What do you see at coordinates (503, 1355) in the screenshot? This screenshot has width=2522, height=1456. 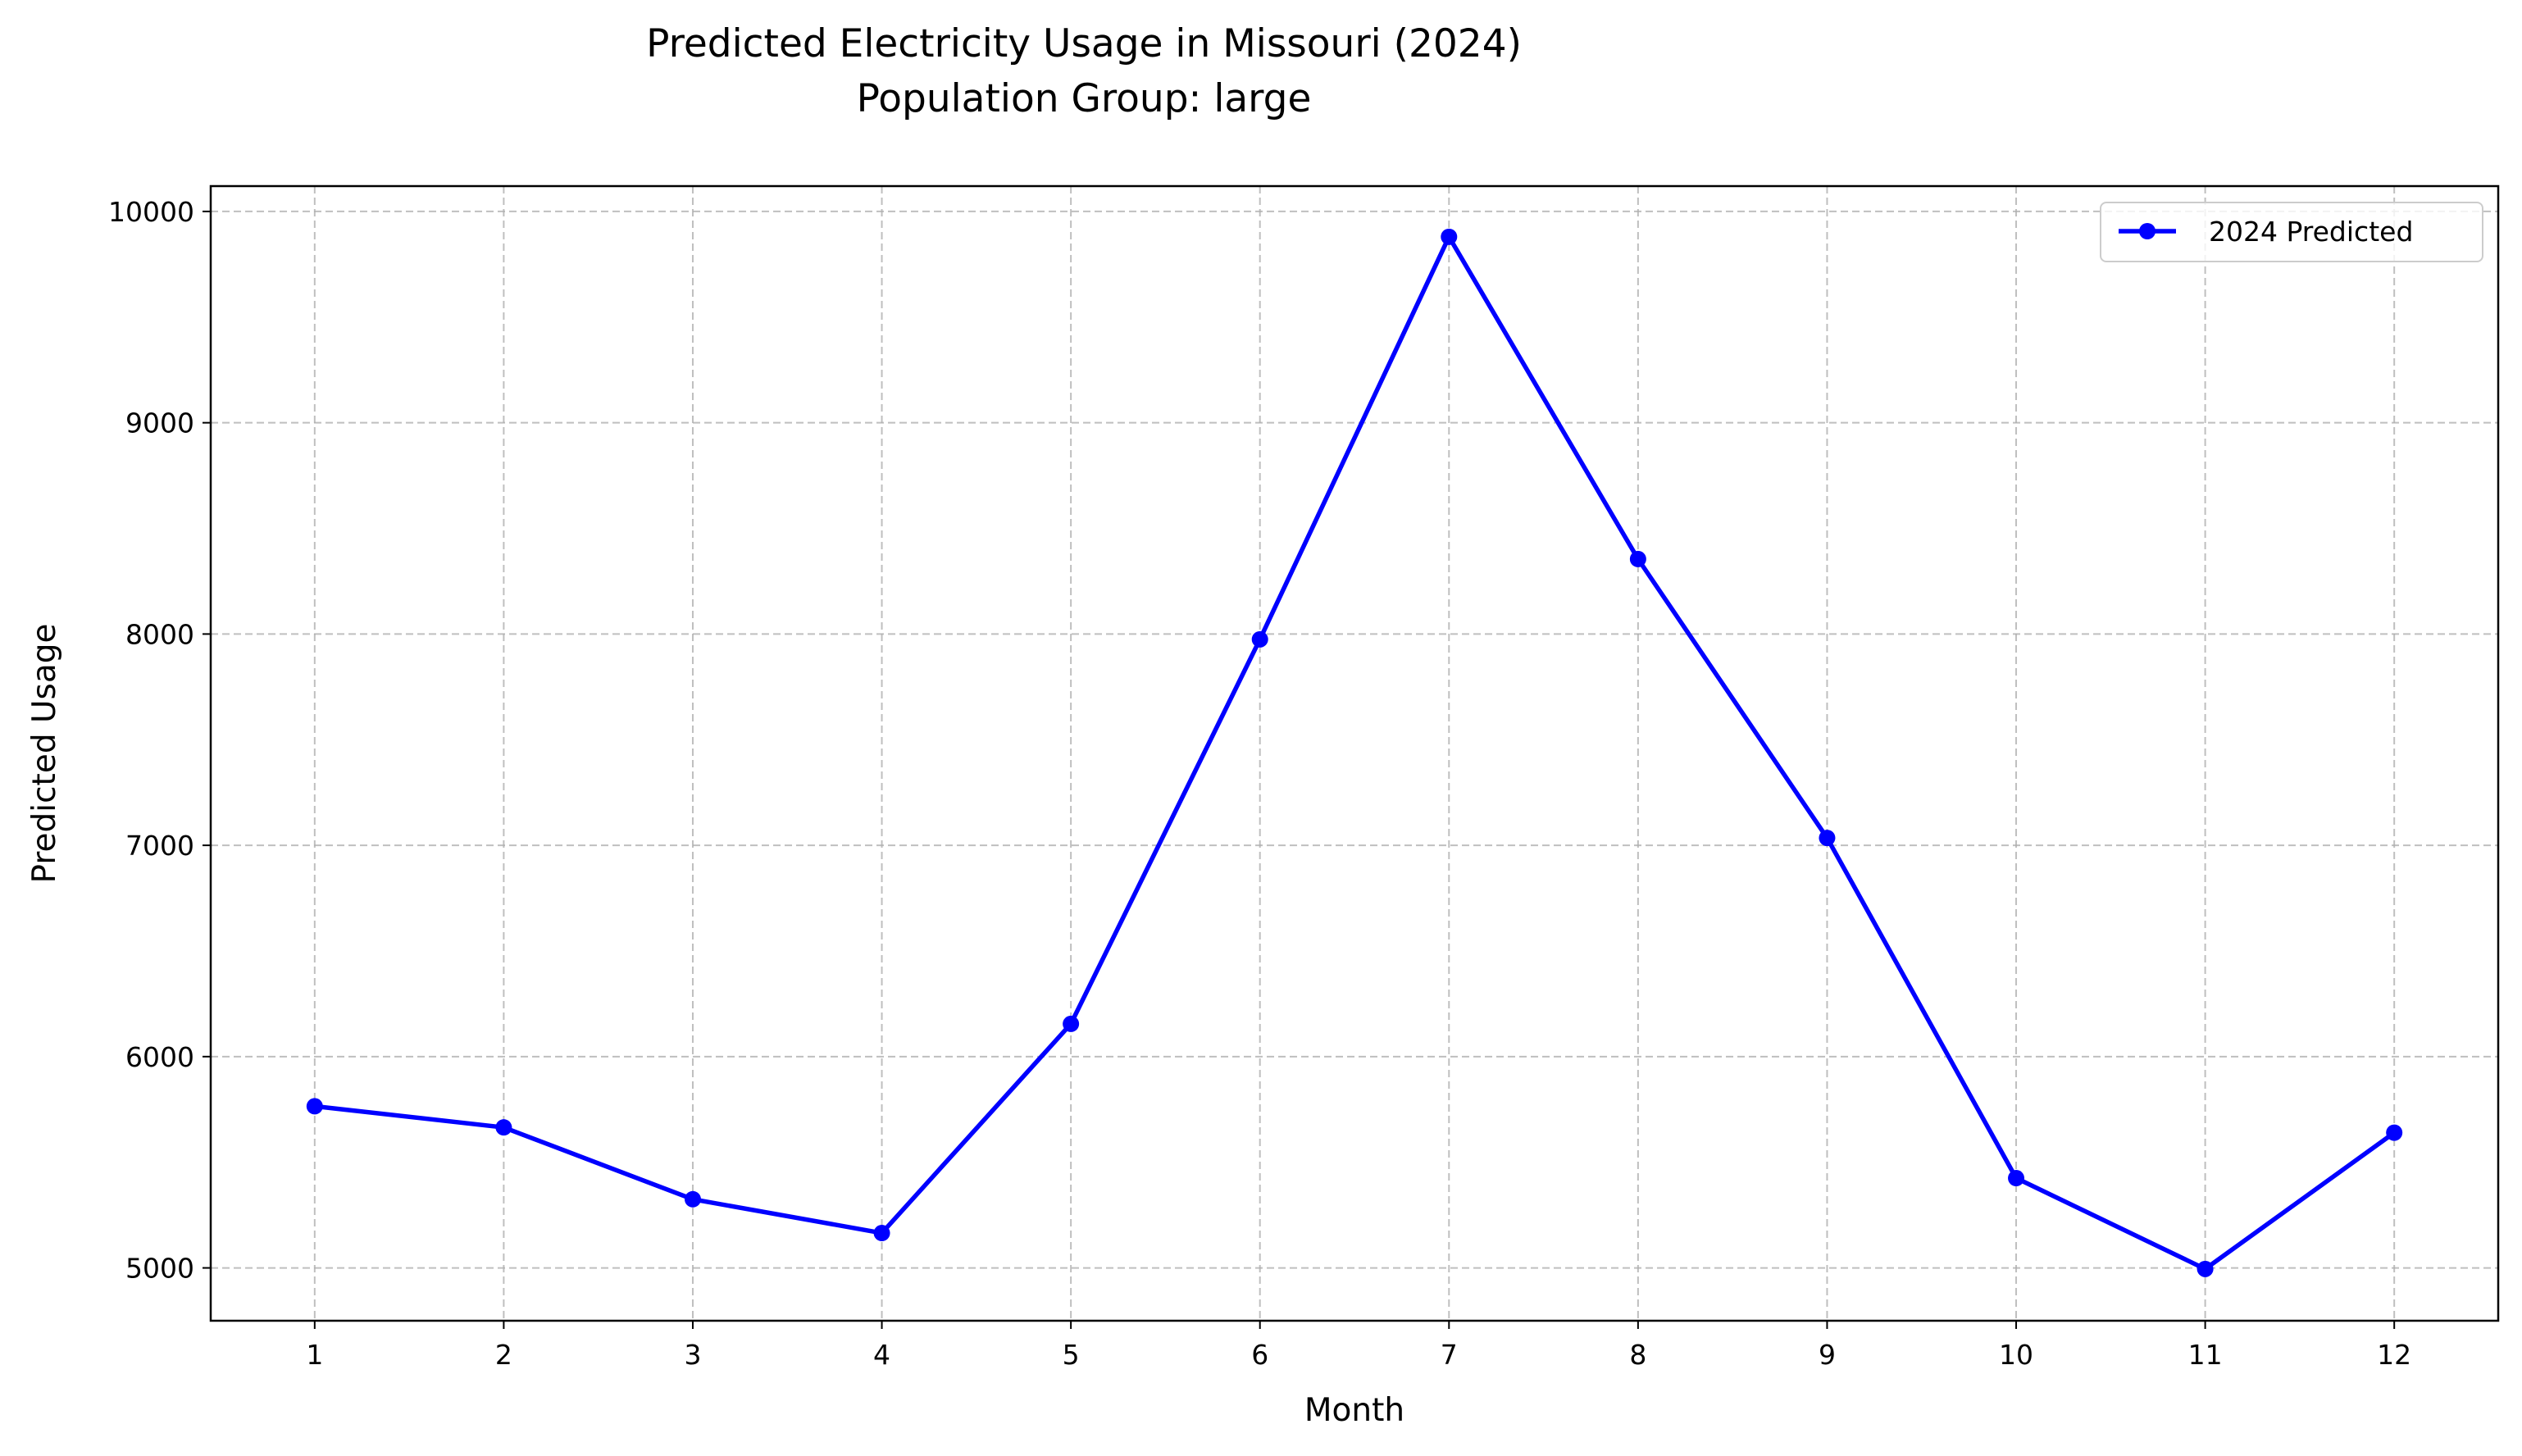 I see `x-tick-label: 2` at bounding box center [503, 1355].